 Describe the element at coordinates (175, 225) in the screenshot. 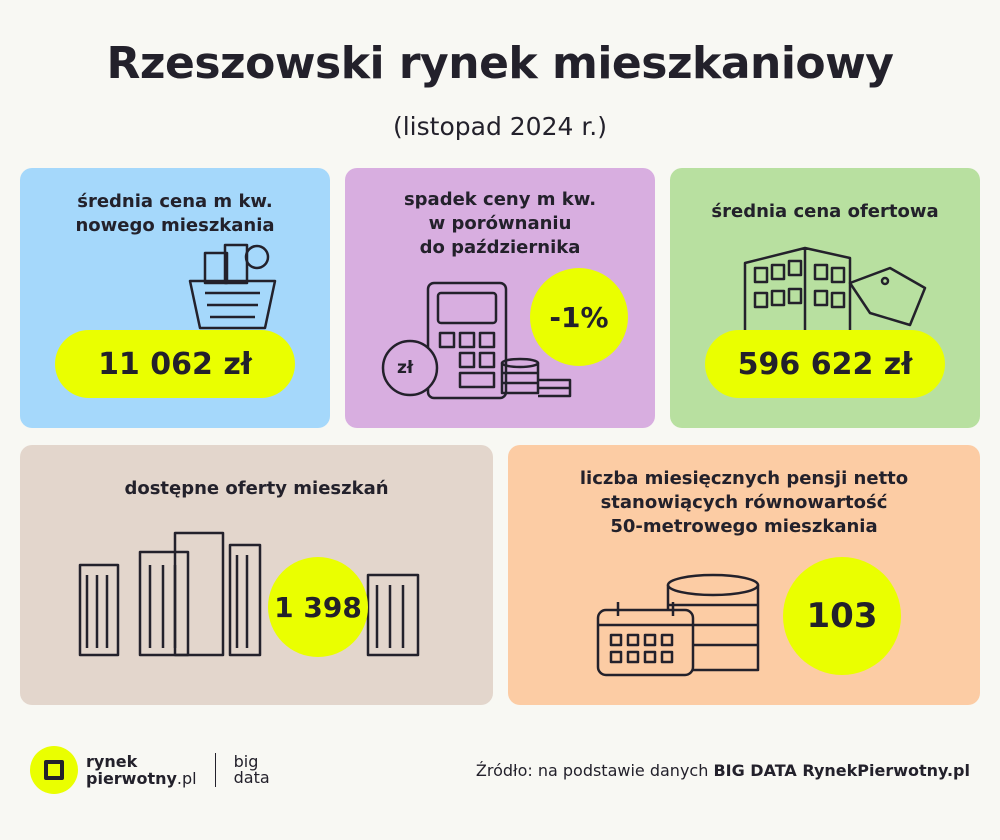

I see `card-label: nowego mieszkania` at that location.